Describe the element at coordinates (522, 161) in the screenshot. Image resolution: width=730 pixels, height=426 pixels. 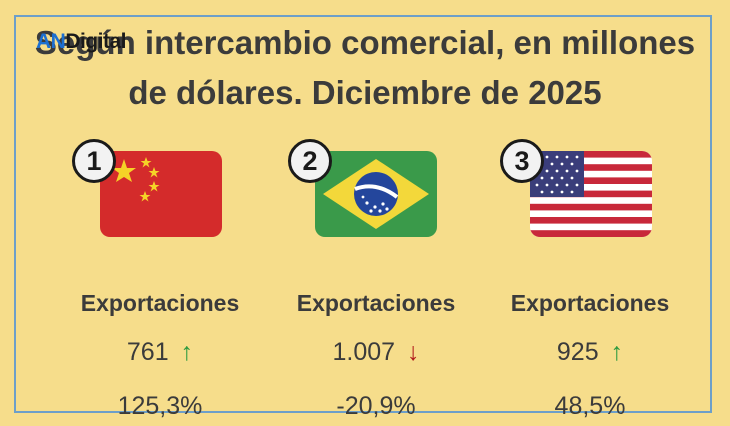
I see `rank-badge: 3` at that location.